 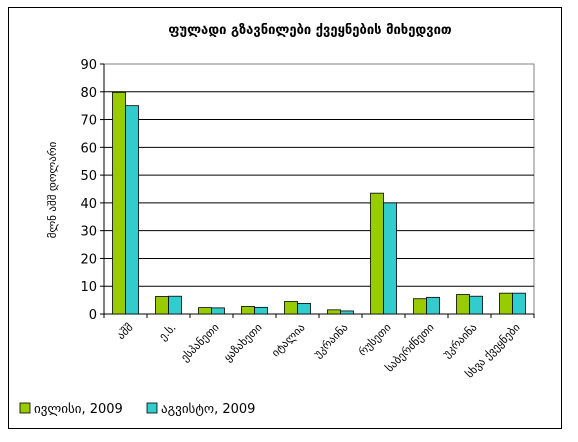 I want to click on y-tick-label: 60, so click(x=88, y=148).